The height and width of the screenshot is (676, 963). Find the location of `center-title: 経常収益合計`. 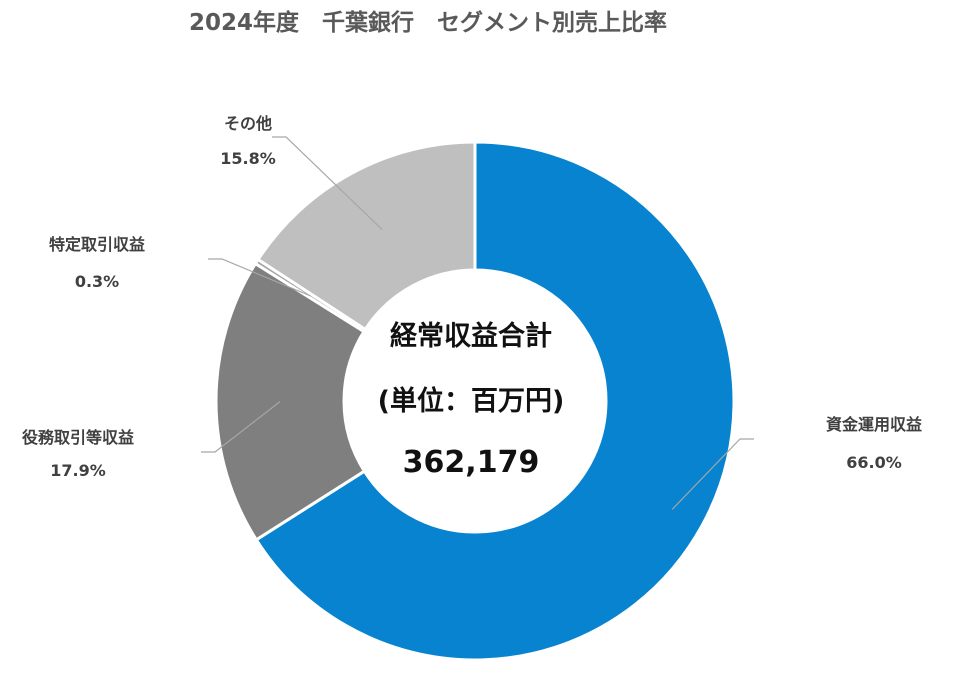

center-title: 経常収益合計 is located at coordinates (471, 336).